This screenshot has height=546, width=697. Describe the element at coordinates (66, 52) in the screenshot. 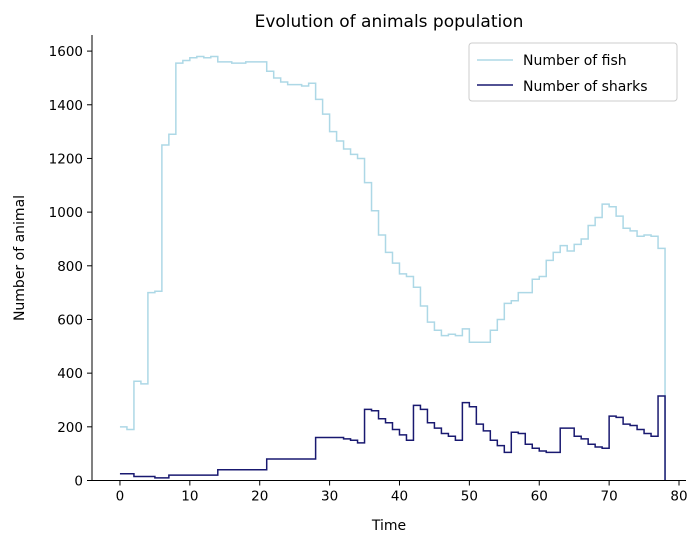

I see `y-tick-label: 1600` at that location.